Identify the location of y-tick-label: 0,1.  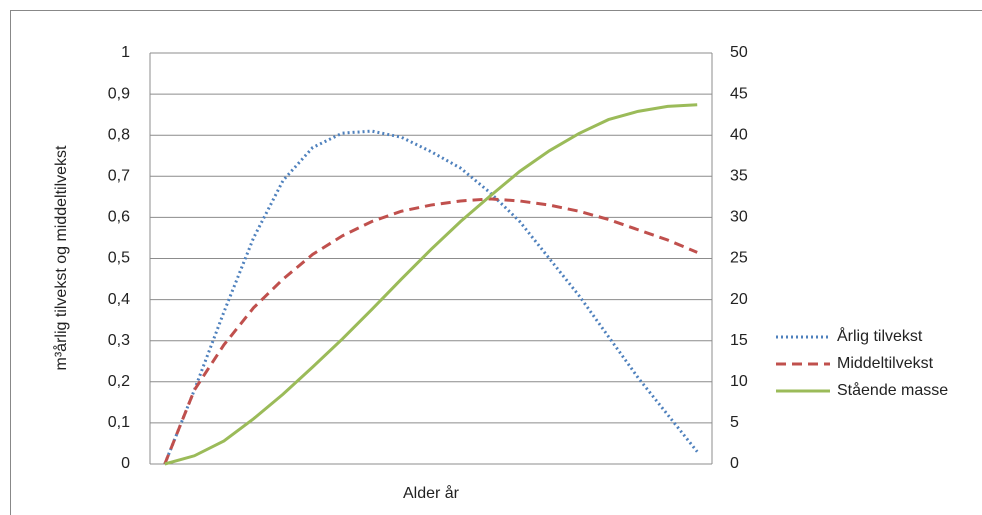
(119, 422).